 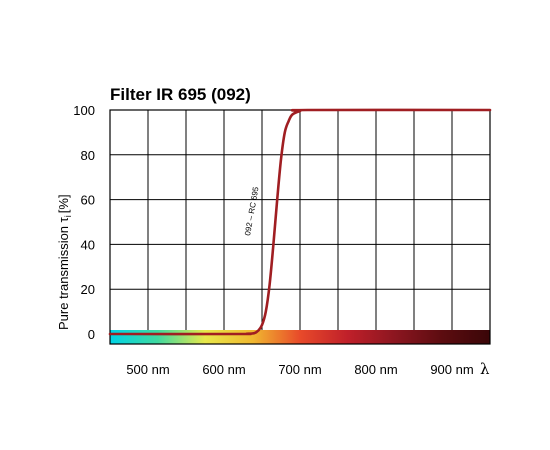 I want to click on x-axis-lambda-symbol: λ, so click(x=485, y=369).